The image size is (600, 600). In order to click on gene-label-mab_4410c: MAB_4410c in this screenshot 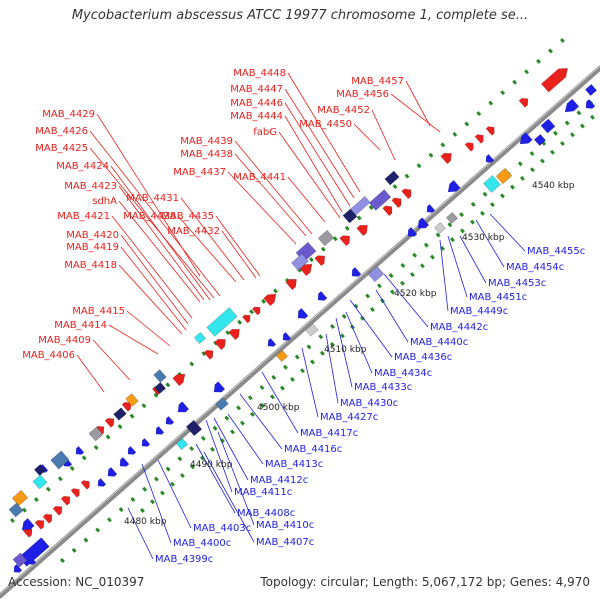, I will do `click(285, 525)`.